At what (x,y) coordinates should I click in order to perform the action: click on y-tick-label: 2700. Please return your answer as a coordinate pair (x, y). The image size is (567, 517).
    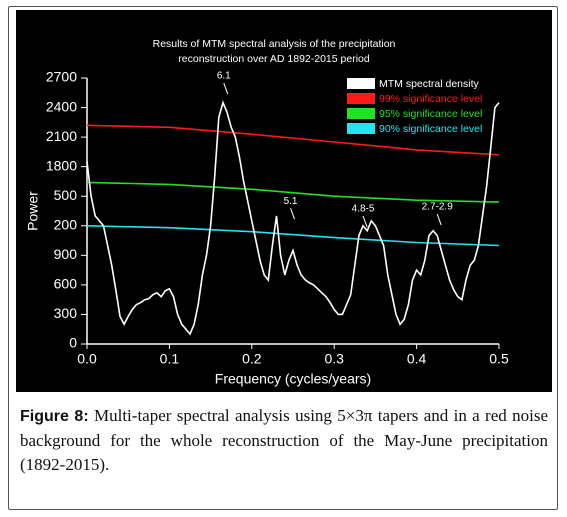
    Looking at the image, I should click on (61, 77).